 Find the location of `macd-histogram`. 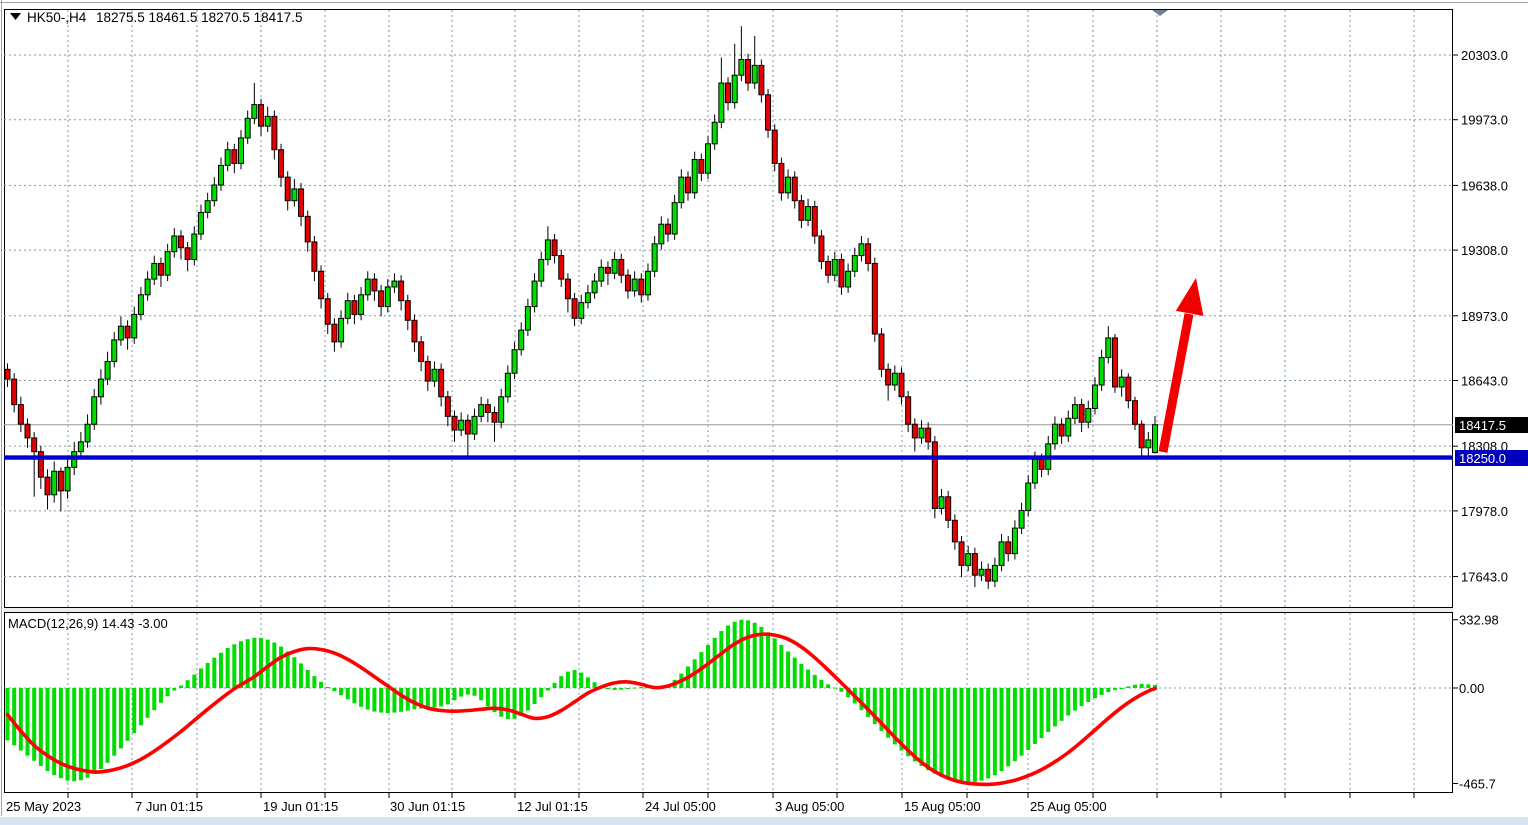

macd-histogram is located at coordinates (581, 701).